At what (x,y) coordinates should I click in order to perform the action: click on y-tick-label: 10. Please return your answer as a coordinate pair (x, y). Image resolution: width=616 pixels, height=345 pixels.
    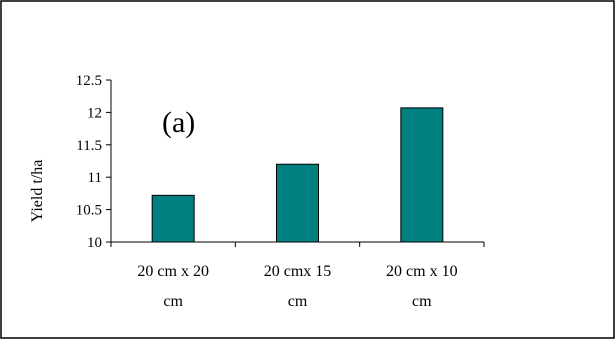
    Looking at the image, I should click on (94, 243).